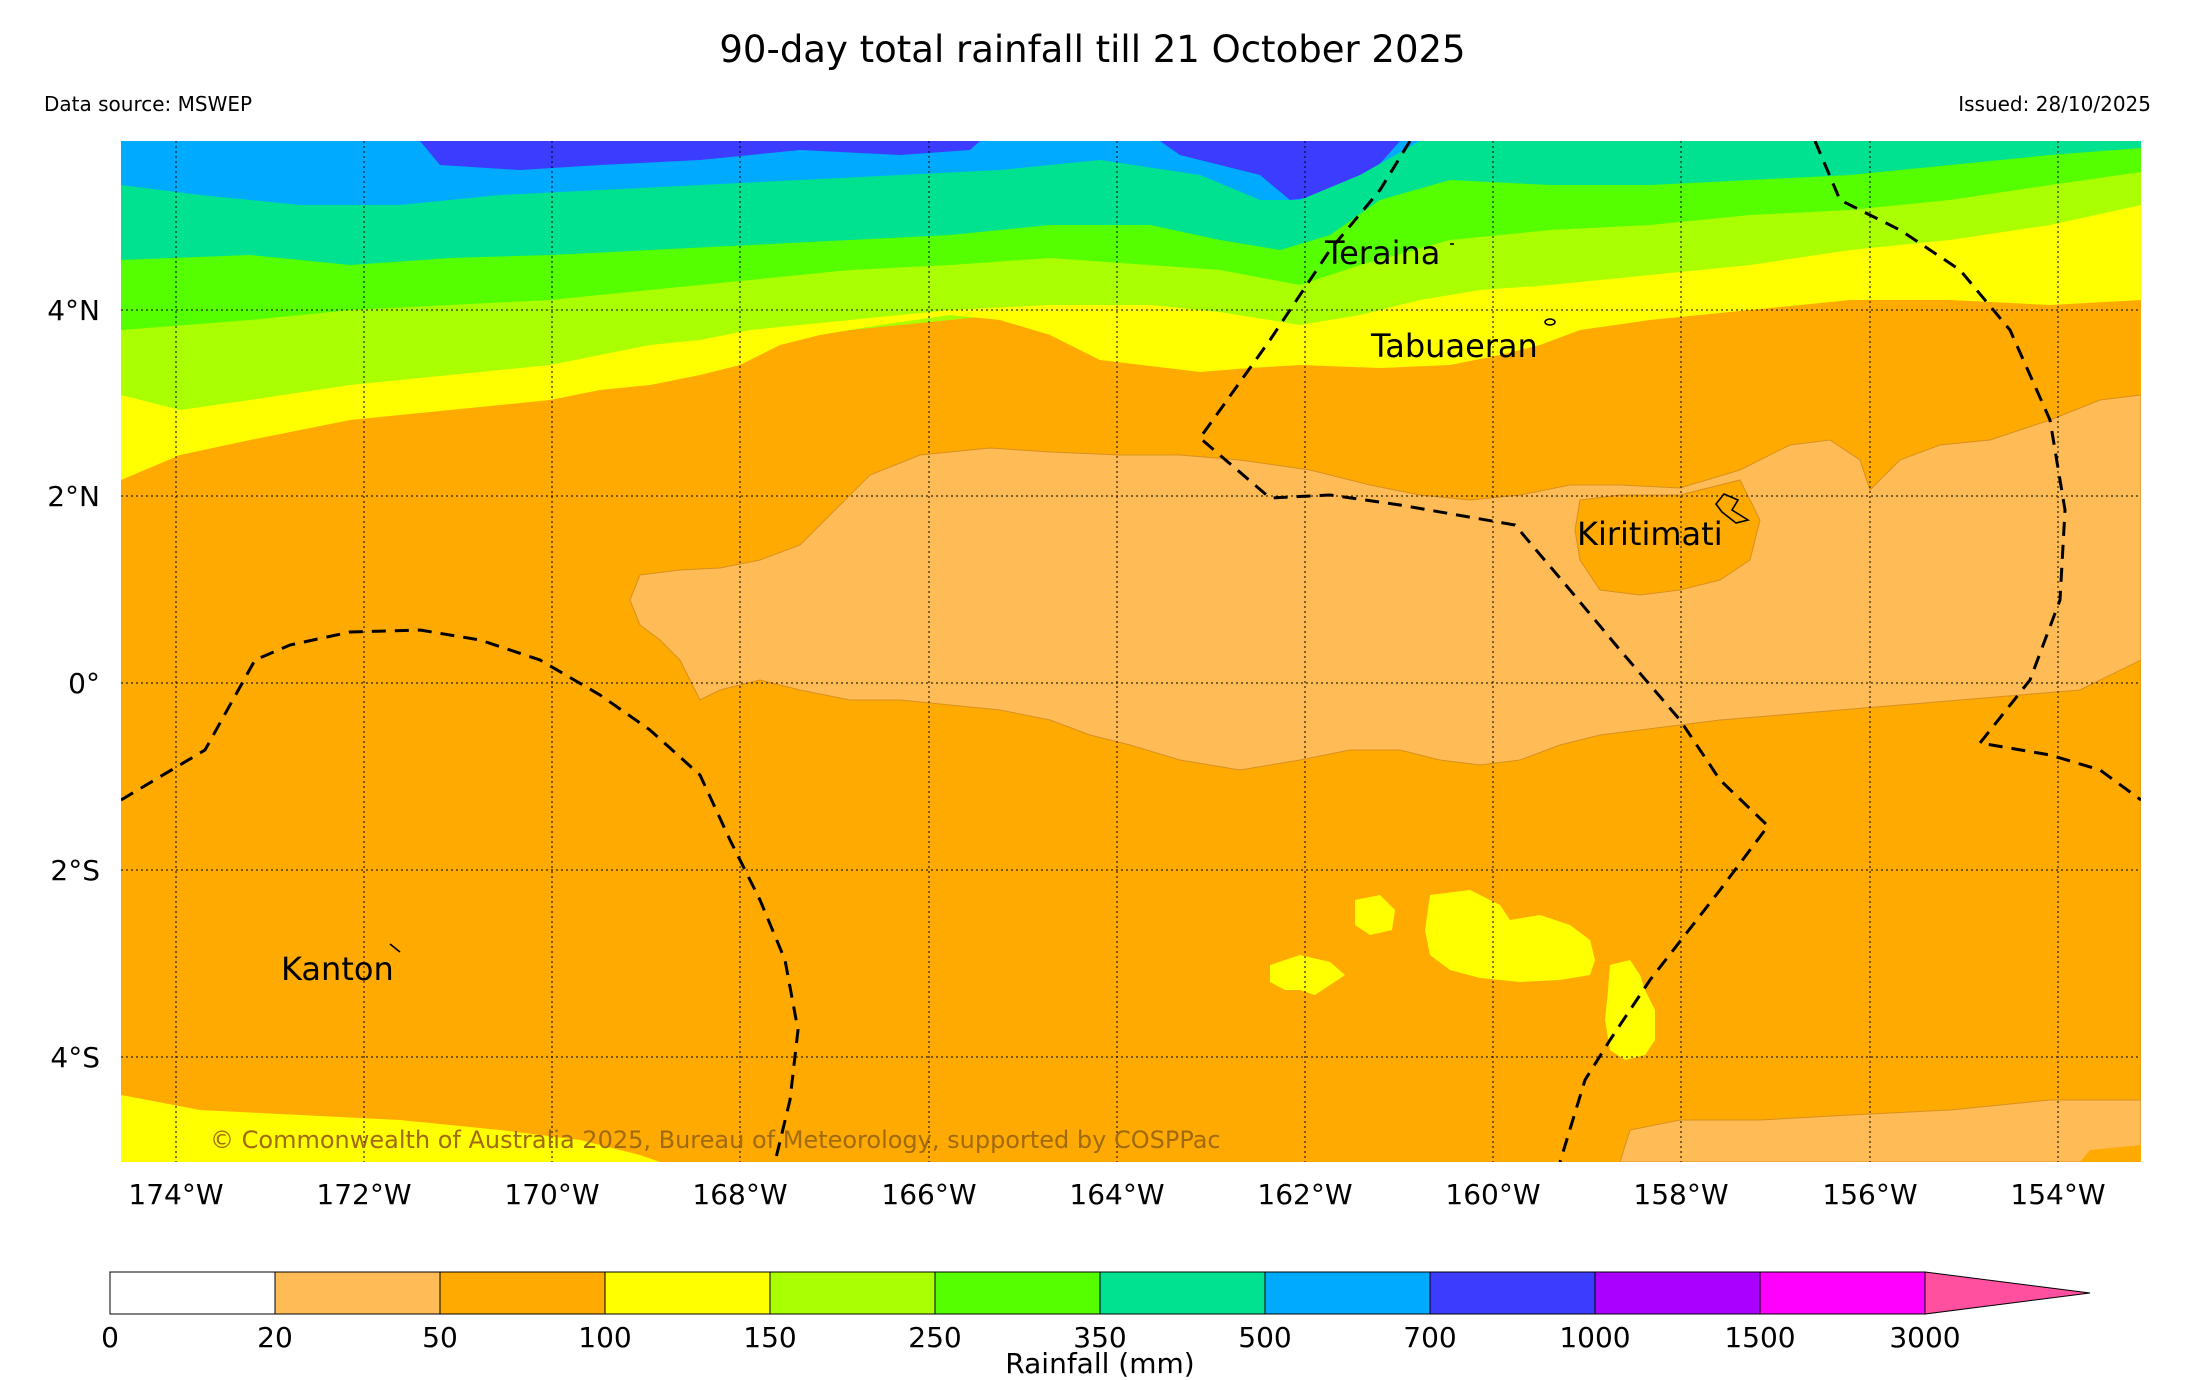 Image resolution: width=2185 pixels, height=1380 pixels. I want to click on colorbar-tick-label: 150, so click(769, 1337).